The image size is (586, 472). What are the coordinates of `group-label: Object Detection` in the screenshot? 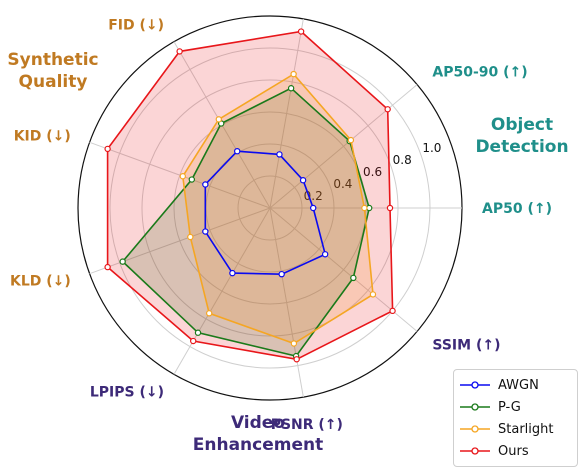 It's located at (521, 136).